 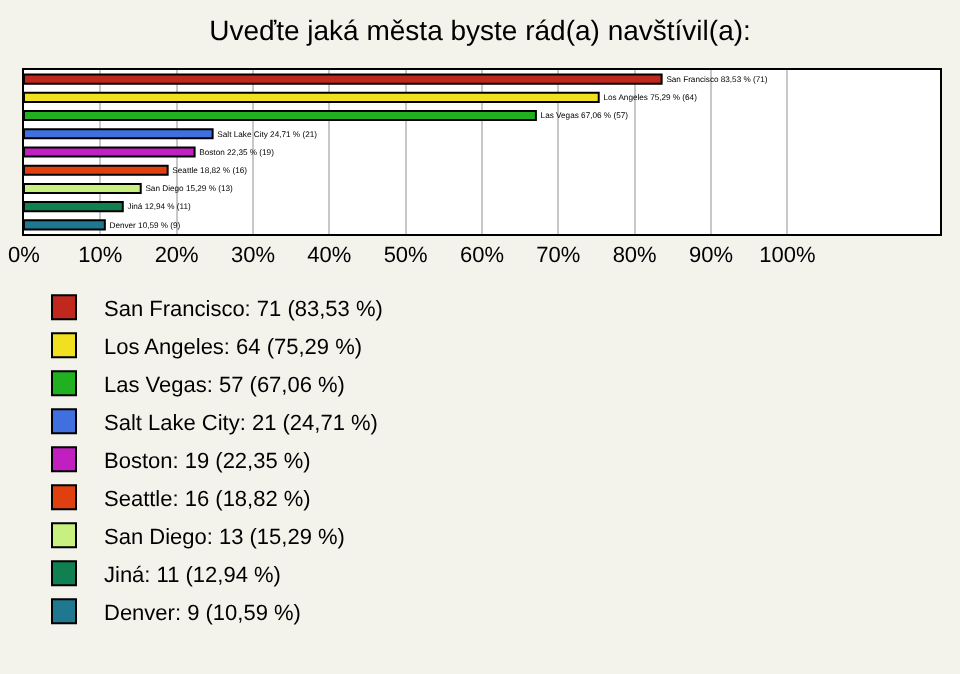 What do you see at coordinates (207, 461) in the screenshot?
I see `legend-label: Boston: 19 (22,35 %)` at bounding box center [207, 461].